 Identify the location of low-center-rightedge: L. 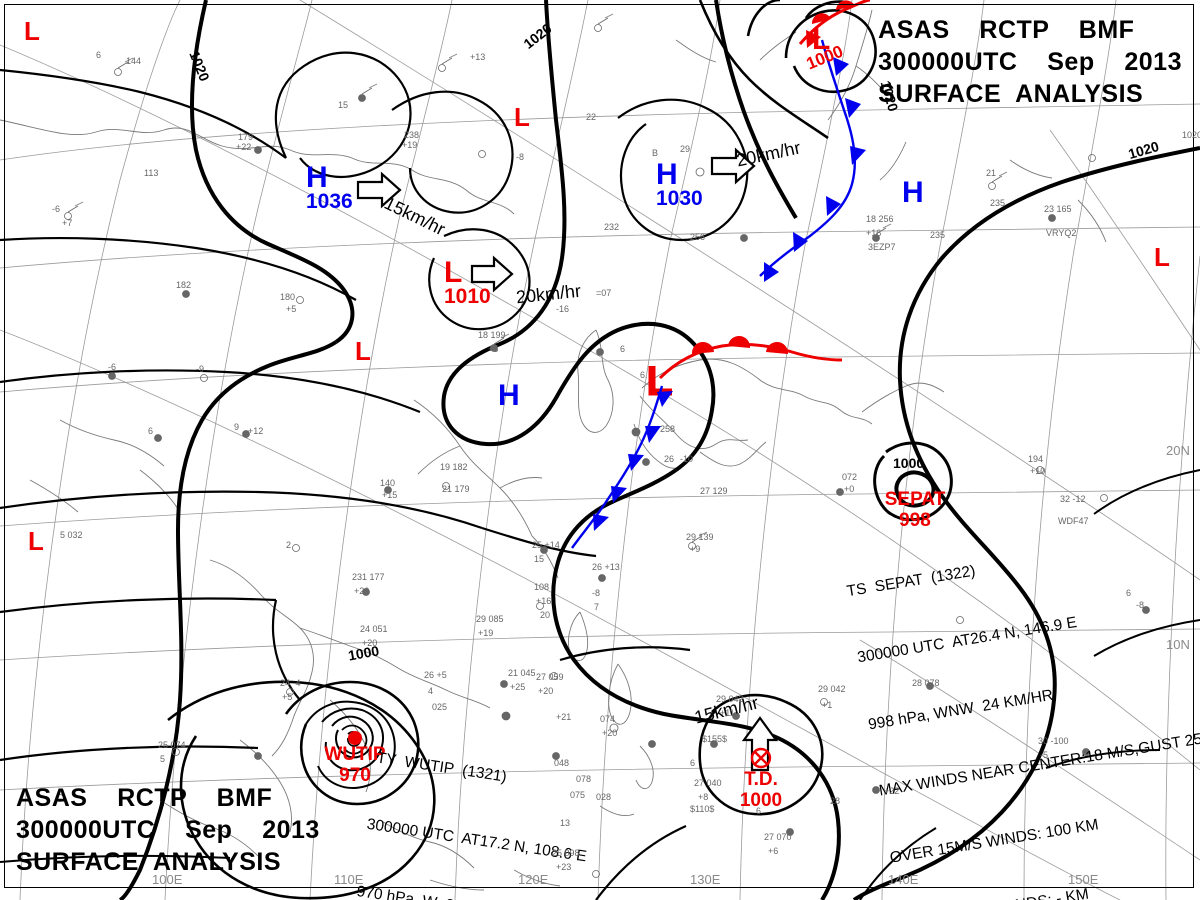
(1162, 257).